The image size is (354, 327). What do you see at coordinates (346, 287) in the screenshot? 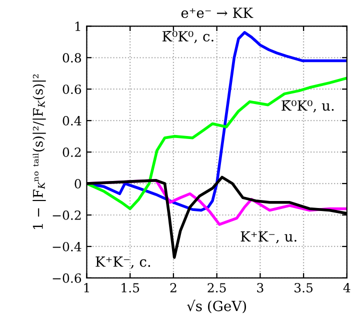
I see `x-tick-label: 4` at bounding box center [346, 287].